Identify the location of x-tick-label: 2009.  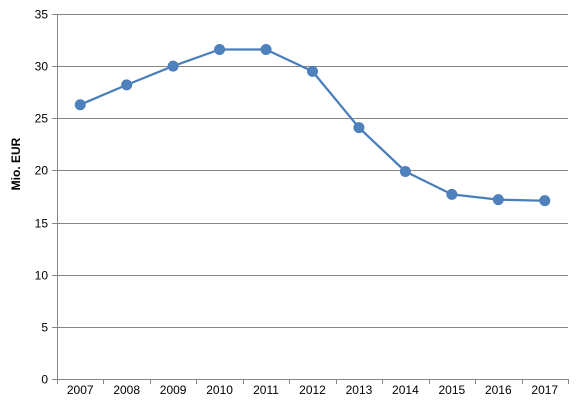
(173, 390).